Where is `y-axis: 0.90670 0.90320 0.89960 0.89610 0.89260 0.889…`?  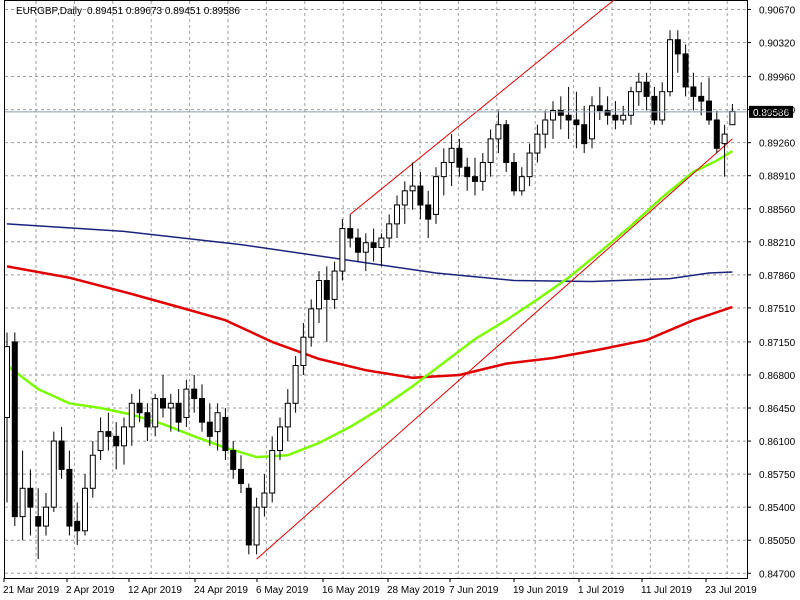
y-axis: 0.90670 0.90320 0.89960 0.89610 0.89260 0.889… is located at coordinates (771, 292).